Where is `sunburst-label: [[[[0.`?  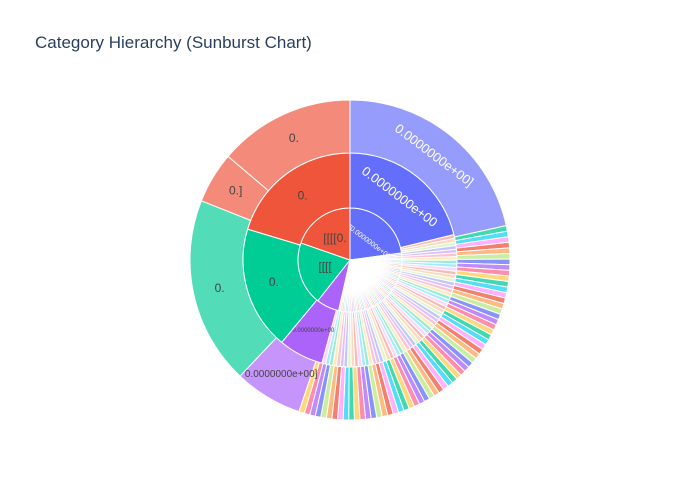
sunburst-label: [[[[0. is located at coordinates (334, 238).